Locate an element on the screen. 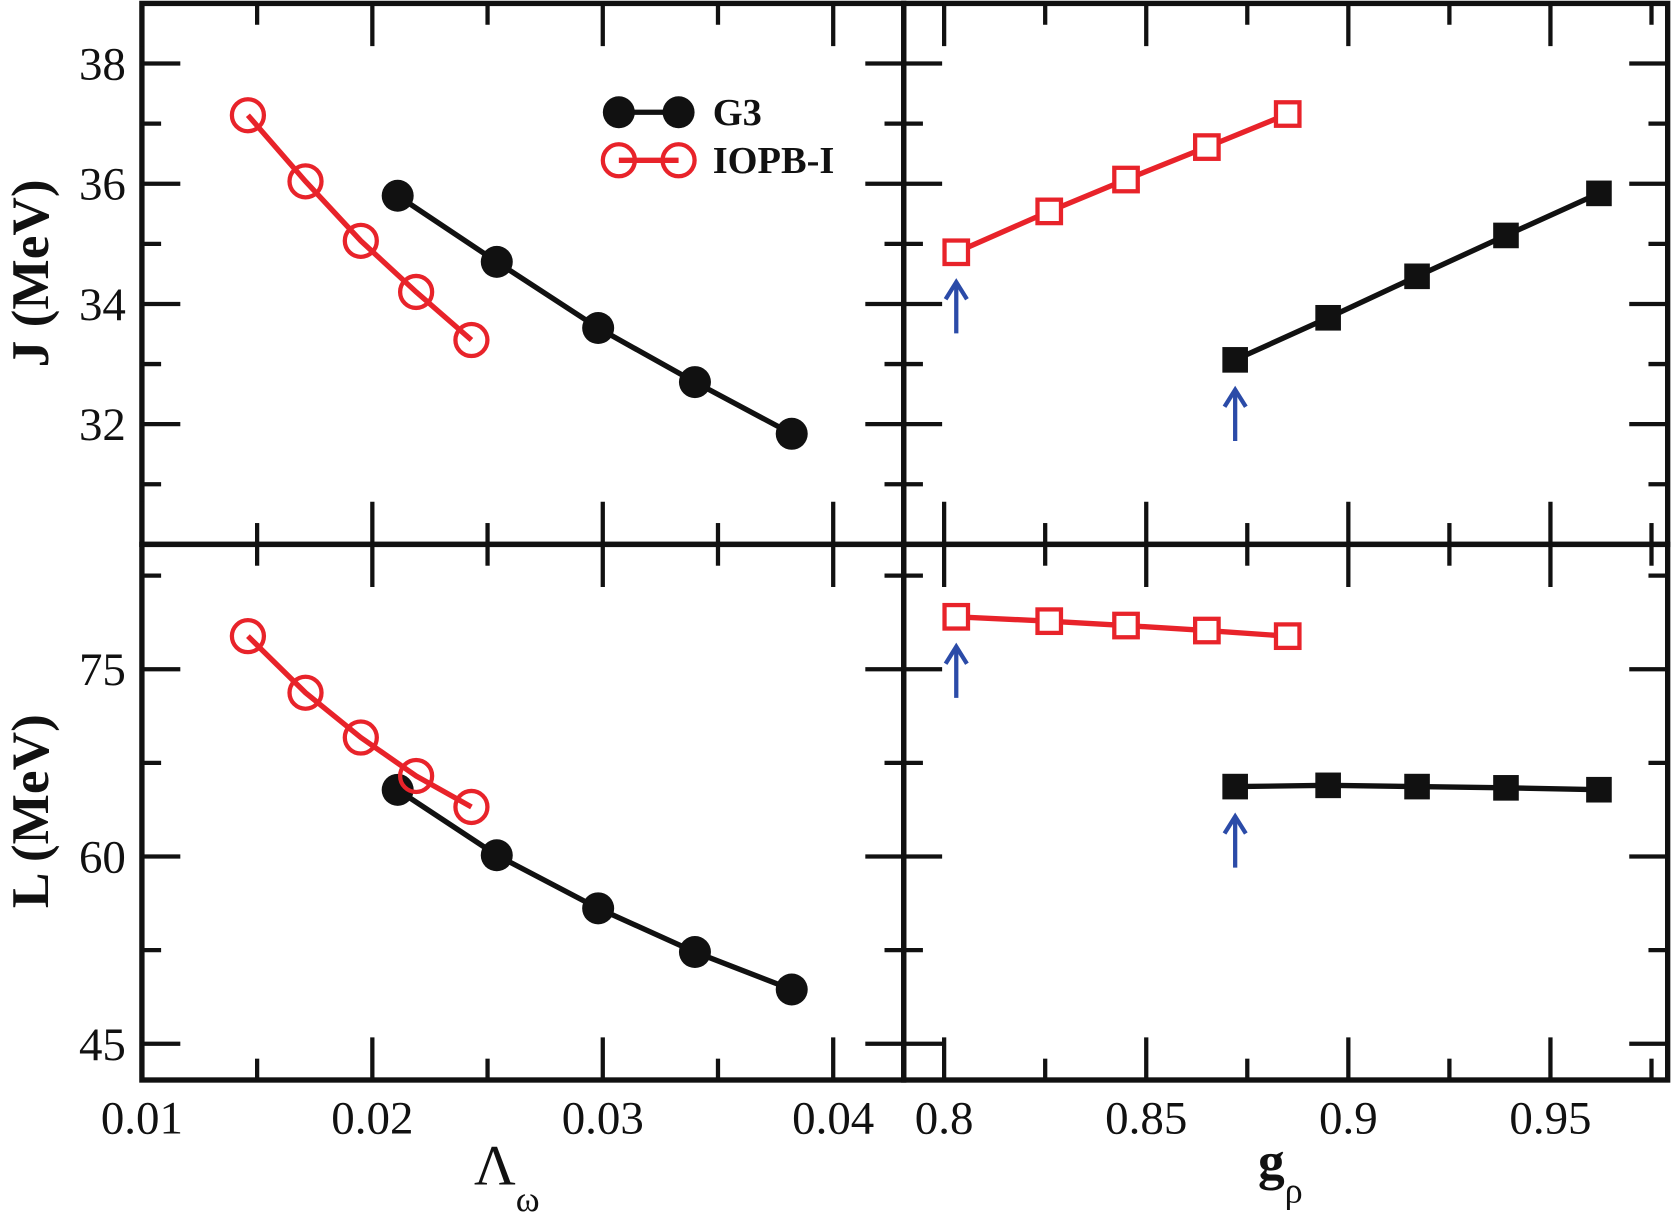  legend-label-g3: G3 is located at coordinates (737, 113).